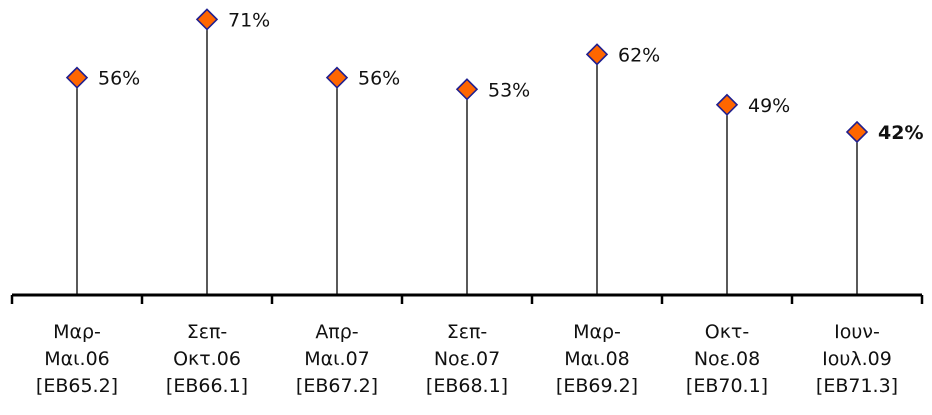 The image size is (932, 415). What do you see at coordinates (509, 90) in the screenshot?
I see `data-label: 53%` at bounding box center [509, 90].